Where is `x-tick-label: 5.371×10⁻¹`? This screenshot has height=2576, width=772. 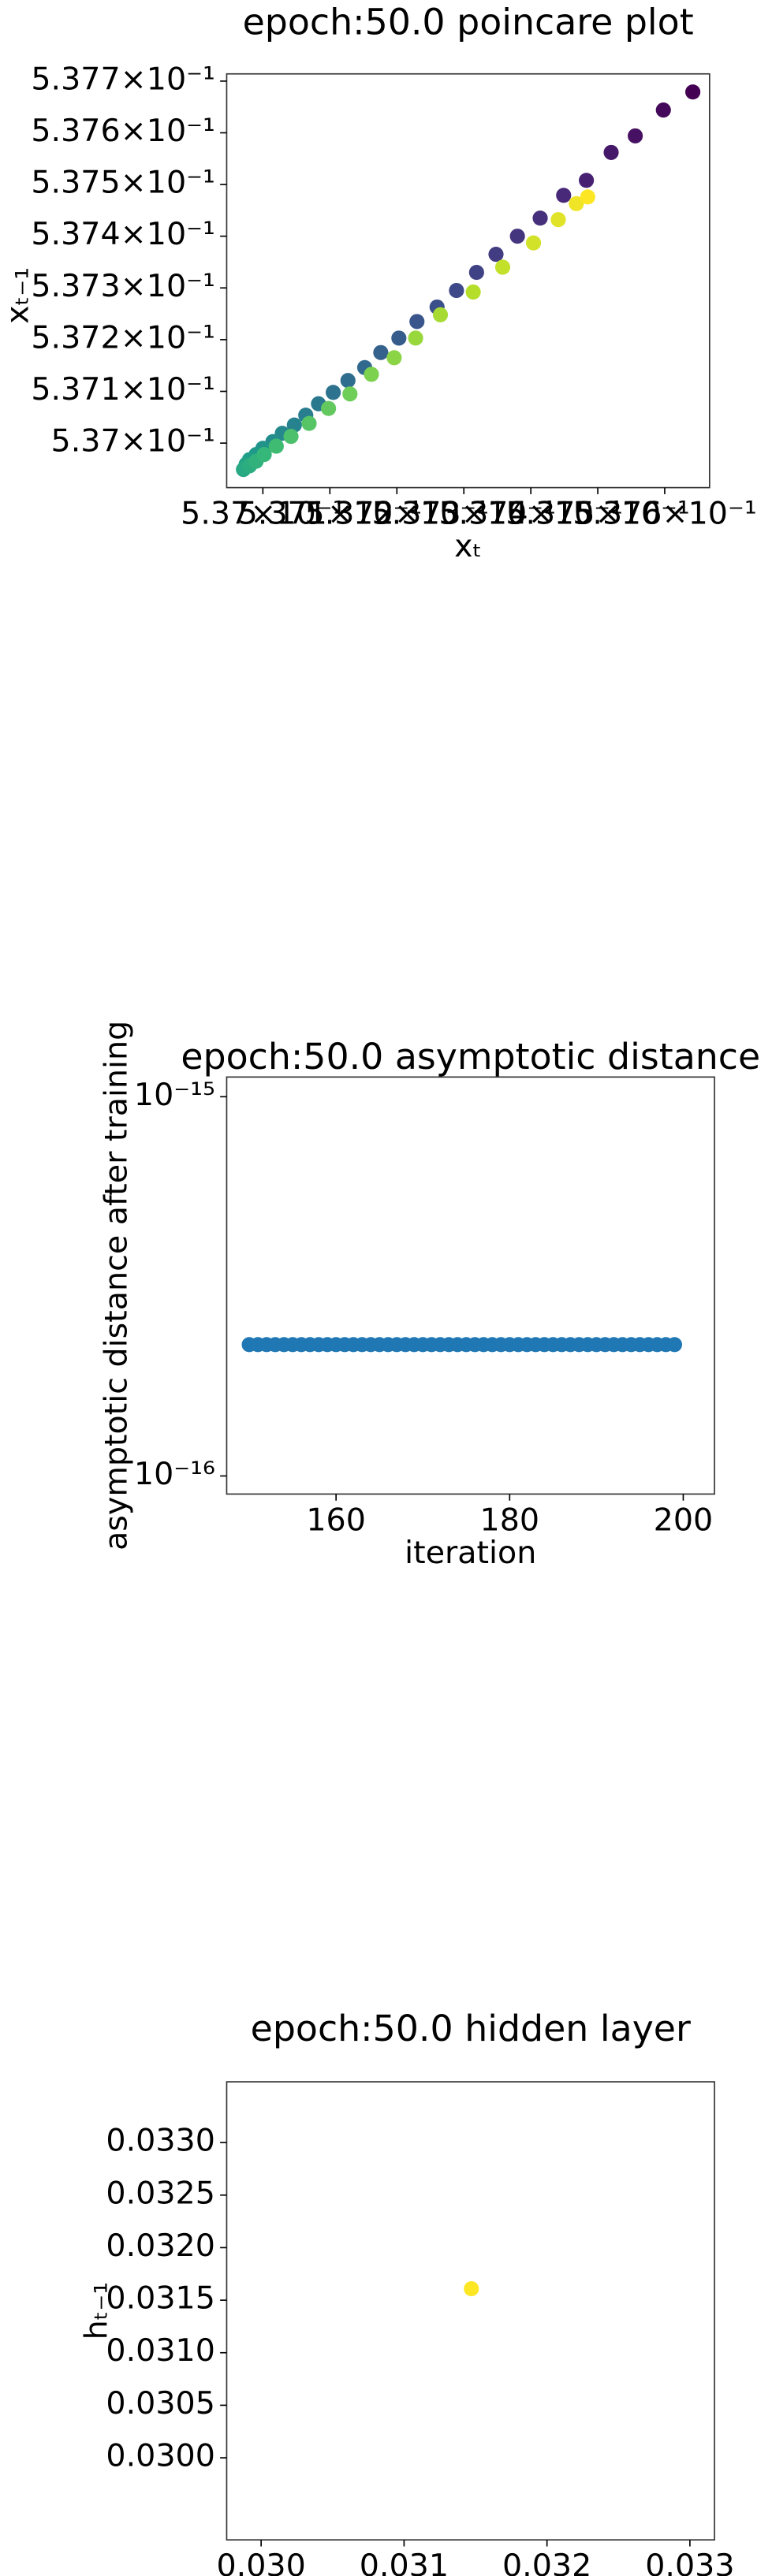
x-tick-label: 5.371×10⁻¹ is located at coordinates (330, 514).